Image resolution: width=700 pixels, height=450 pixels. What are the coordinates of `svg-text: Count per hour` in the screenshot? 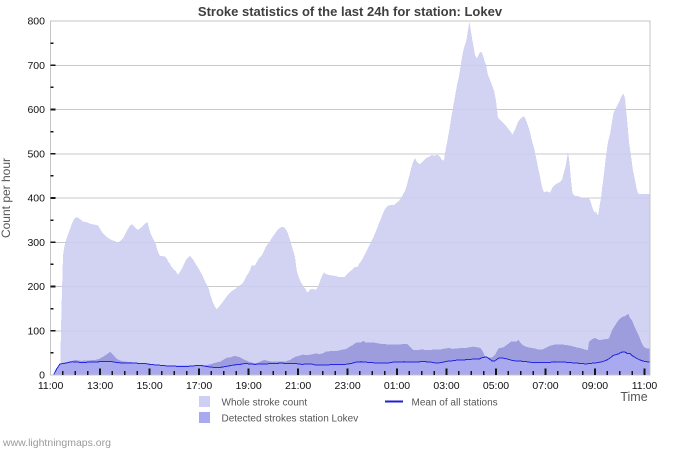 It's located at (6, 198).